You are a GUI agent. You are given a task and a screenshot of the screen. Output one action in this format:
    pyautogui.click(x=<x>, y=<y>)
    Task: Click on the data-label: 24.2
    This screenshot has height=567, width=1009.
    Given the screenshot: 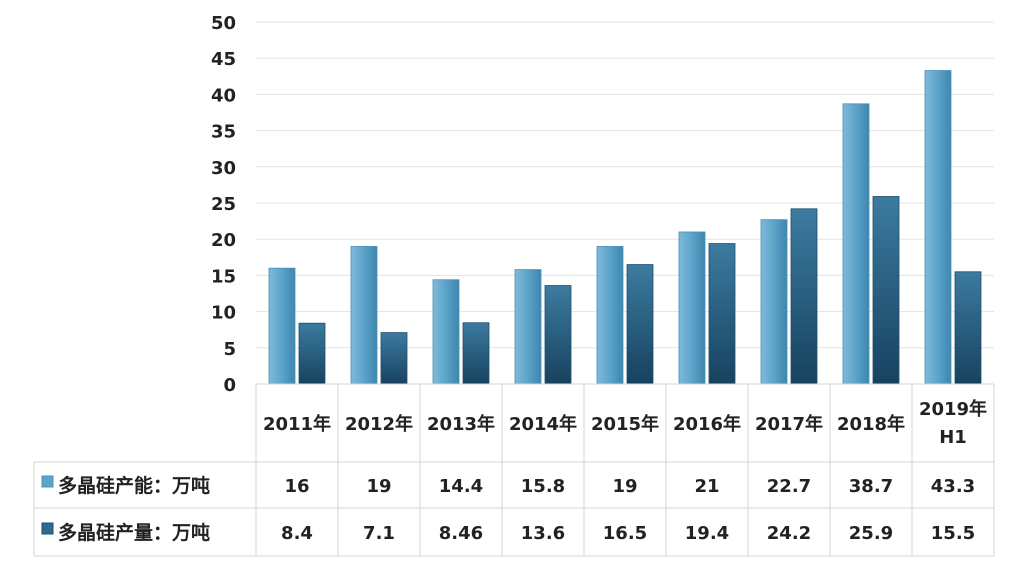 What is the action you would take?
    pyautogui.click(x=789, y=533)
    